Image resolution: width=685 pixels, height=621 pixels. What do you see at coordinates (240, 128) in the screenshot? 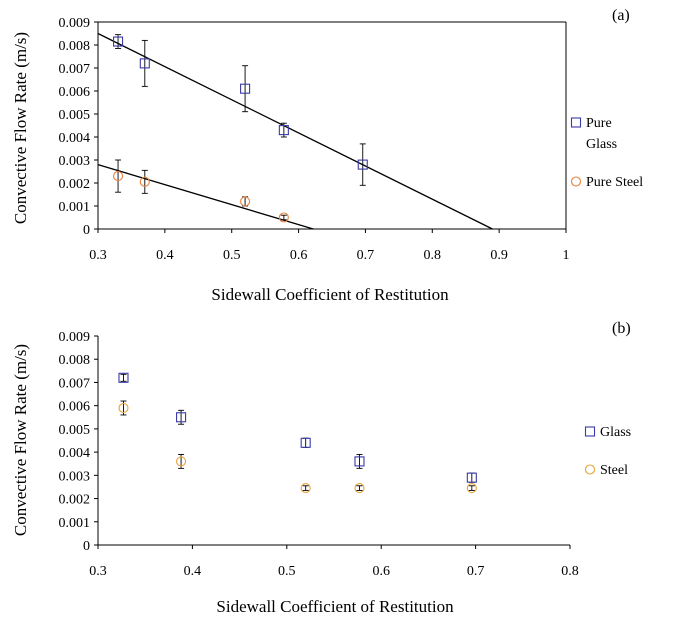
I see `panel-a-data-points` at bounding box center [240, 128].